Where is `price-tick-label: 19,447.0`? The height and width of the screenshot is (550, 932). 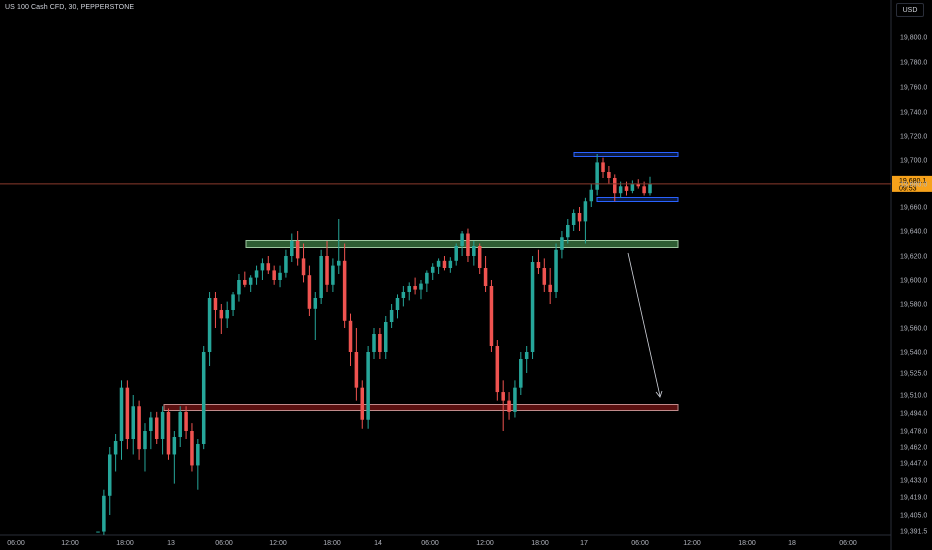 price-tick-label: 19,447.0 is located at coordinates (913, 464).